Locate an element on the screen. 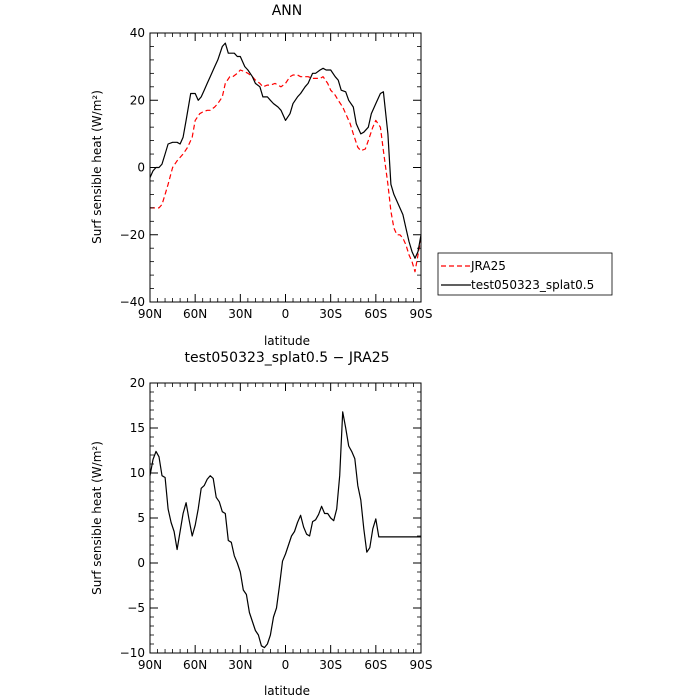 The height and width of the screenshot is (700, 700). bottom-panel-ylabel: Surf sensible heat (W/m²) is located at coordinates (97, 518).